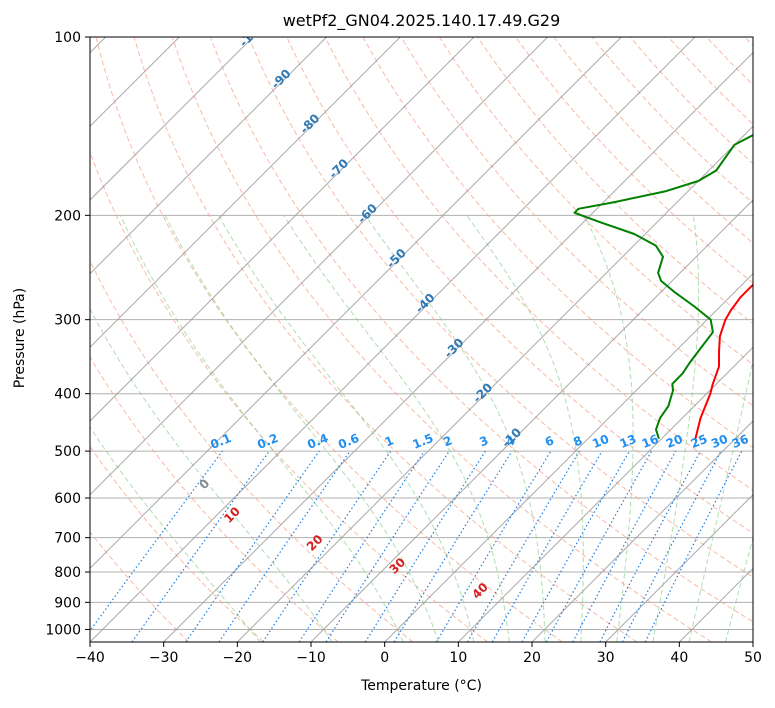 The width and height of the screenshot is (775, 708). Describe the element at coordinates (480, 591) in the screenshot. I see `moist-adiabat-label: 40` at that location.